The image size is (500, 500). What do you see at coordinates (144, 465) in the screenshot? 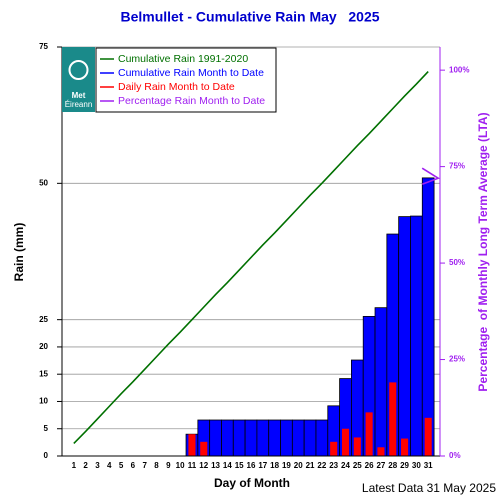
I see `x-tick-label: 7` at bounding box center [144, 465].